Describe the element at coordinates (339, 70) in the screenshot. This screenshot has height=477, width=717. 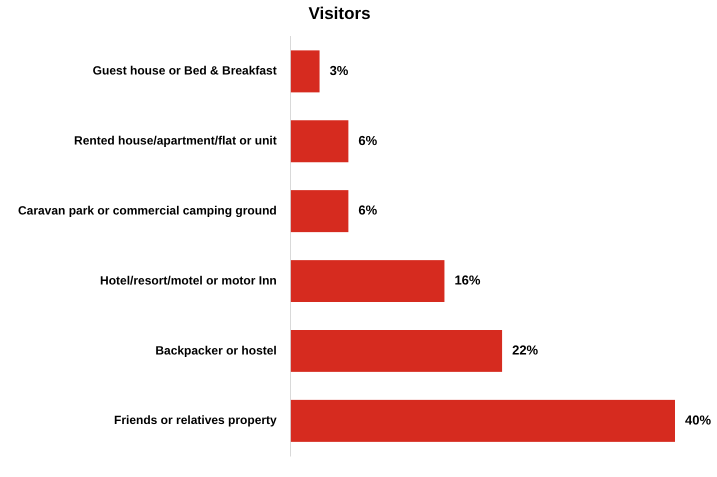
I see `data-label: 3%` at that location.